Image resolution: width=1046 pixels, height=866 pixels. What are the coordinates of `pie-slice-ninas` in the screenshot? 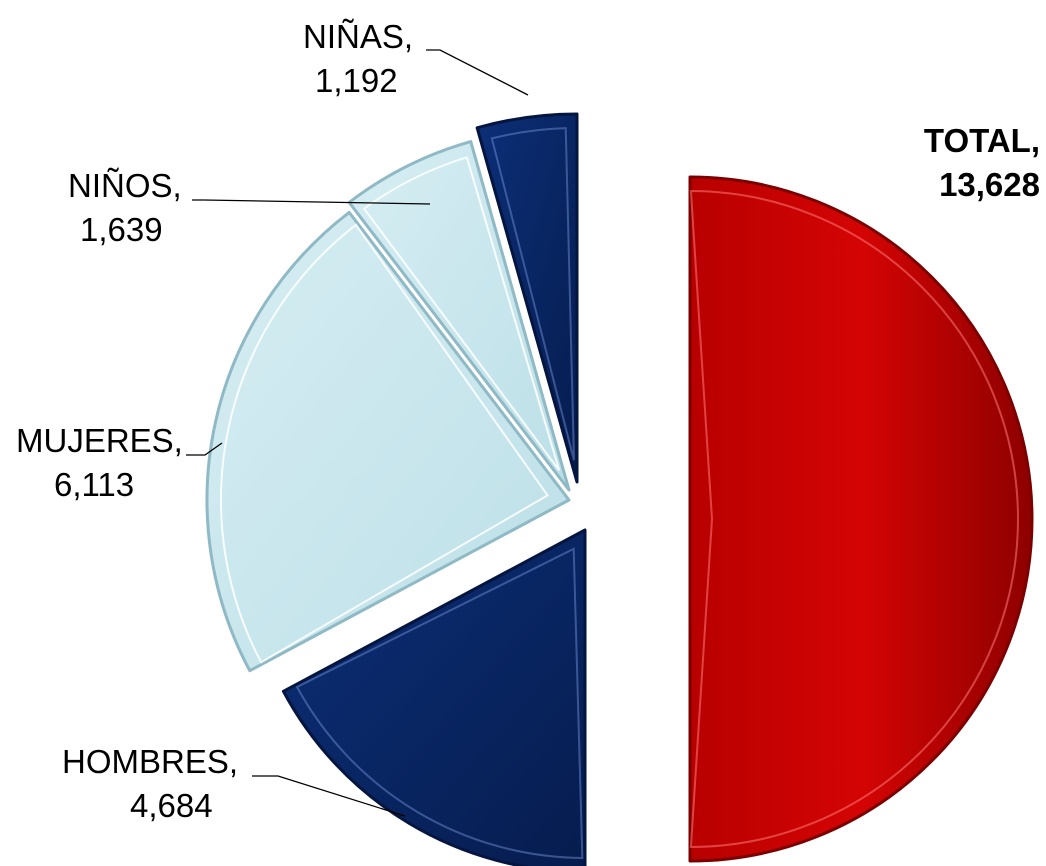 It's located at (527, 298).